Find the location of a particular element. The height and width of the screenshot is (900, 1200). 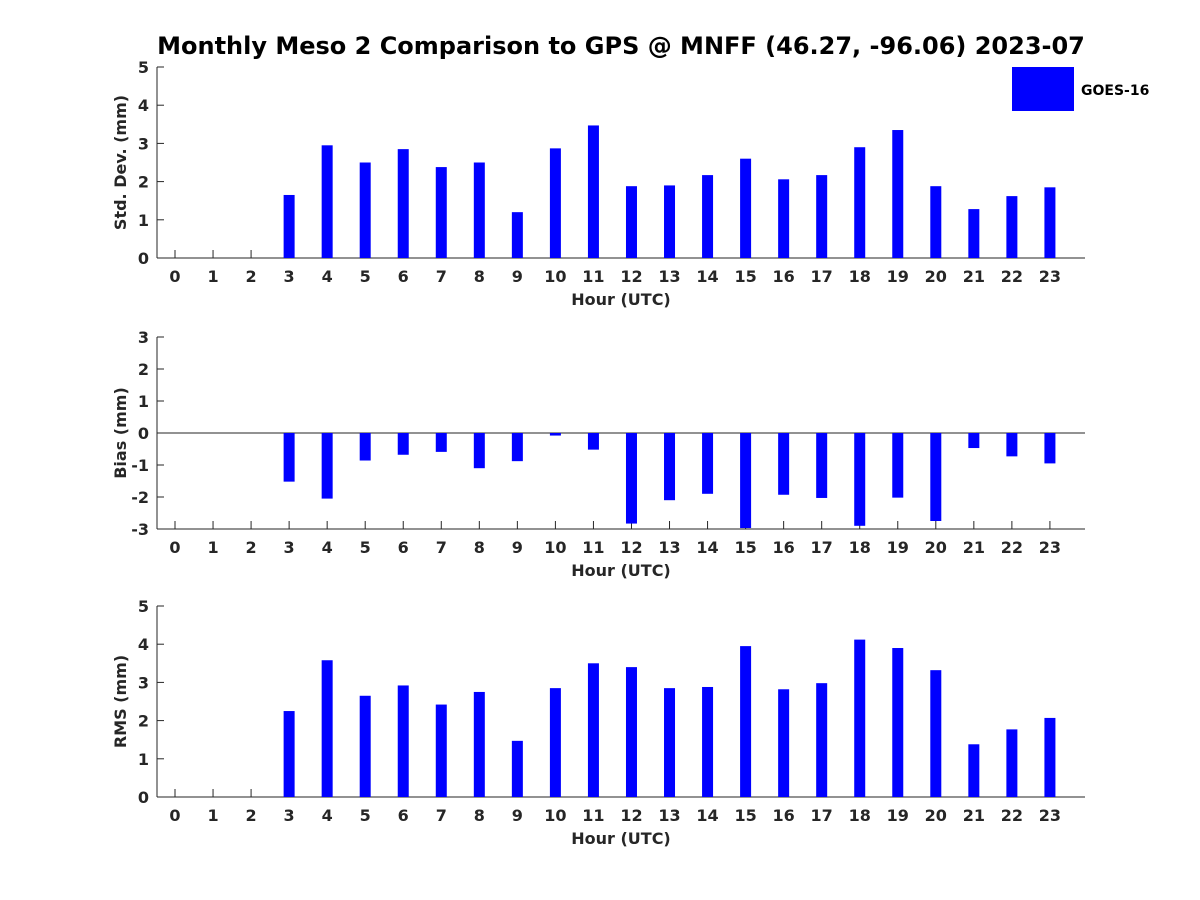

stddev-x-tick-label: 17 is located at coordinates (822, 276).